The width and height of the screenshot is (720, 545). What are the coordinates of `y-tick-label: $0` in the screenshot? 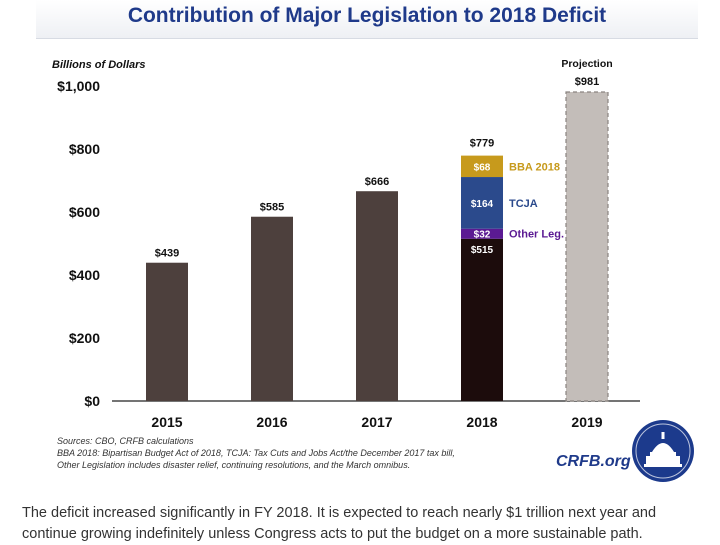 It's located at (92, 401).